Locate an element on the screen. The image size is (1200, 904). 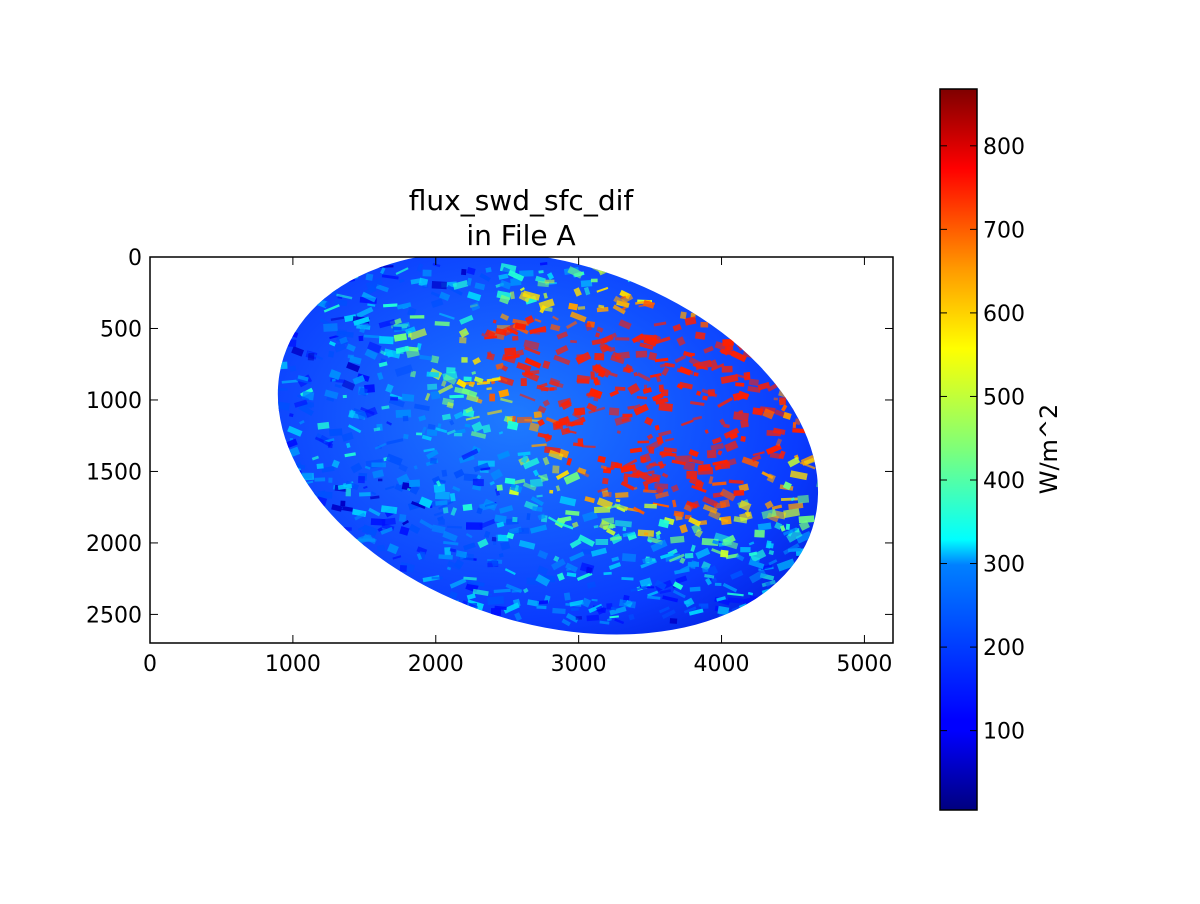
x-tick-label: 5000 is located at coordinates (864, 664).